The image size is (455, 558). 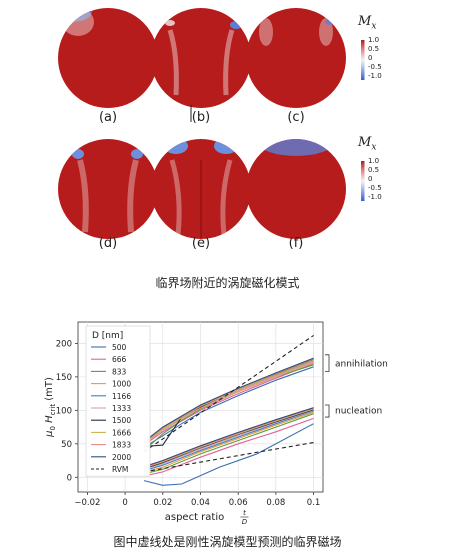 What do you see at coordinates (87, 503) in the screenshot?
I see `x-tick-label: −0.02` at bounding box center [87, 503].